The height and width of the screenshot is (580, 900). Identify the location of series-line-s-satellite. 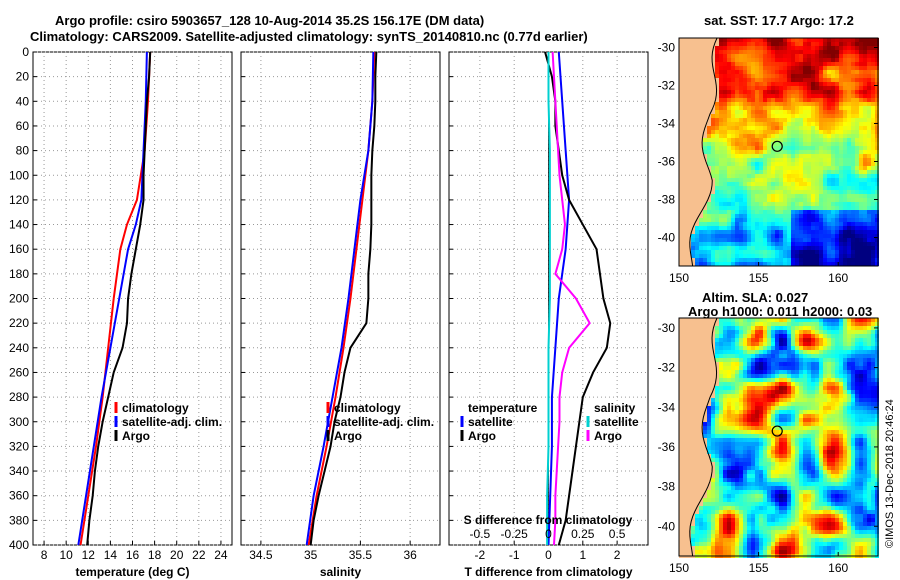
(548, 298).